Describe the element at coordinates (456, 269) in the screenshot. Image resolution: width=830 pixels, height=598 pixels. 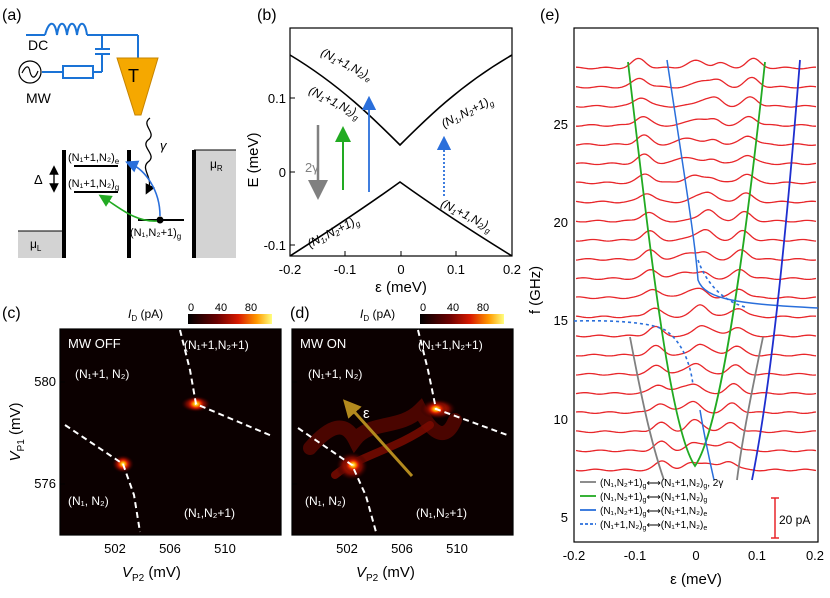
I see `b-xtick-3: 0.1` at that location.